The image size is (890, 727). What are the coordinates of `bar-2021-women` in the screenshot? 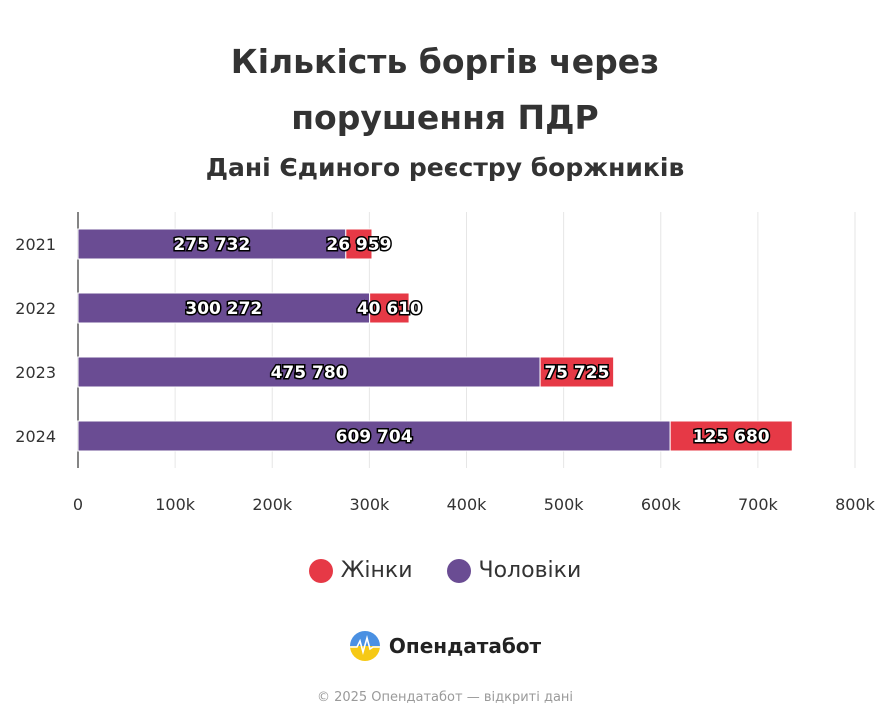 It's located at (359, 244).